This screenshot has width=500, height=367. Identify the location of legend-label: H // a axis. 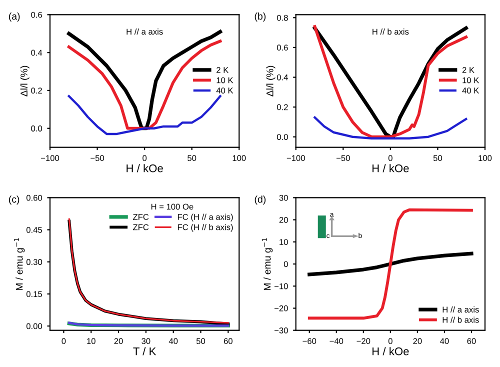
(460, 309).